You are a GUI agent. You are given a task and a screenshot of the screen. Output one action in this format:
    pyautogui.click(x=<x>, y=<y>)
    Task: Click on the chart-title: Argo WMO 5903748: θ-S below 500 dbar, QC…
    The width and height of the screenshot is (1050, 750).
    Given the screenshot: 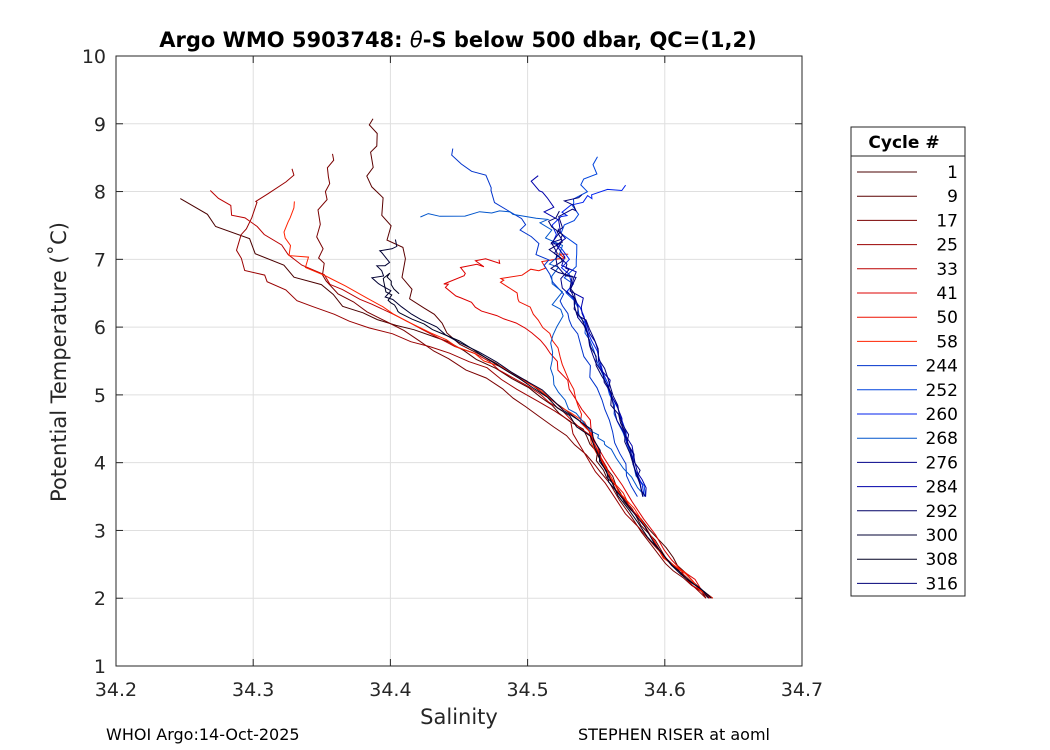 What is the action you would take?
    pyautogui.click(x=457, y=40)
    